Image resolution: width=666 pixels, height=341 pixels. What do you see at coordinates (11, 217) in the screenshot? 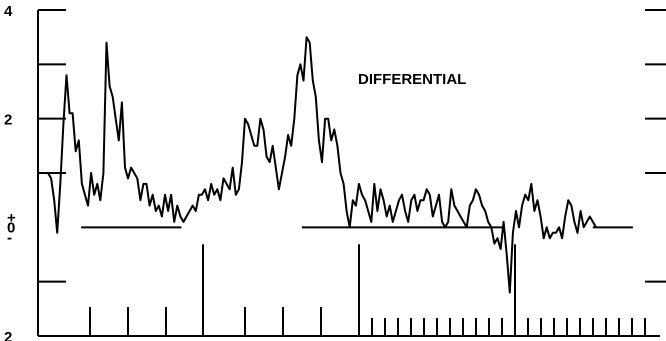
I see `y-tick-label: +` at bounding box center [11, 217].